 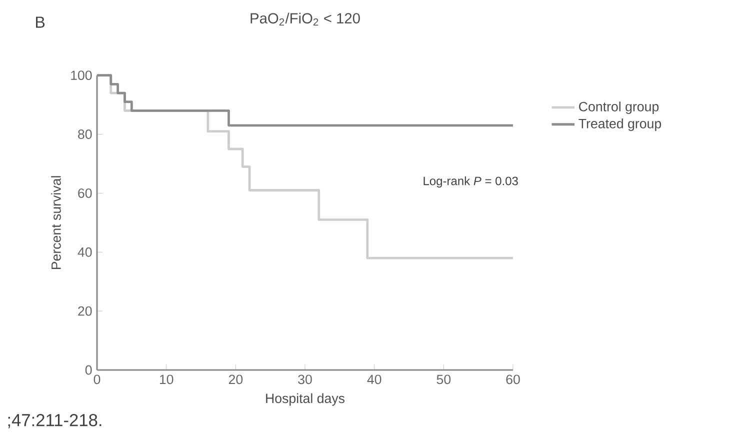 I want to click on x-tick-label: 60, so click(x=513, y=379).